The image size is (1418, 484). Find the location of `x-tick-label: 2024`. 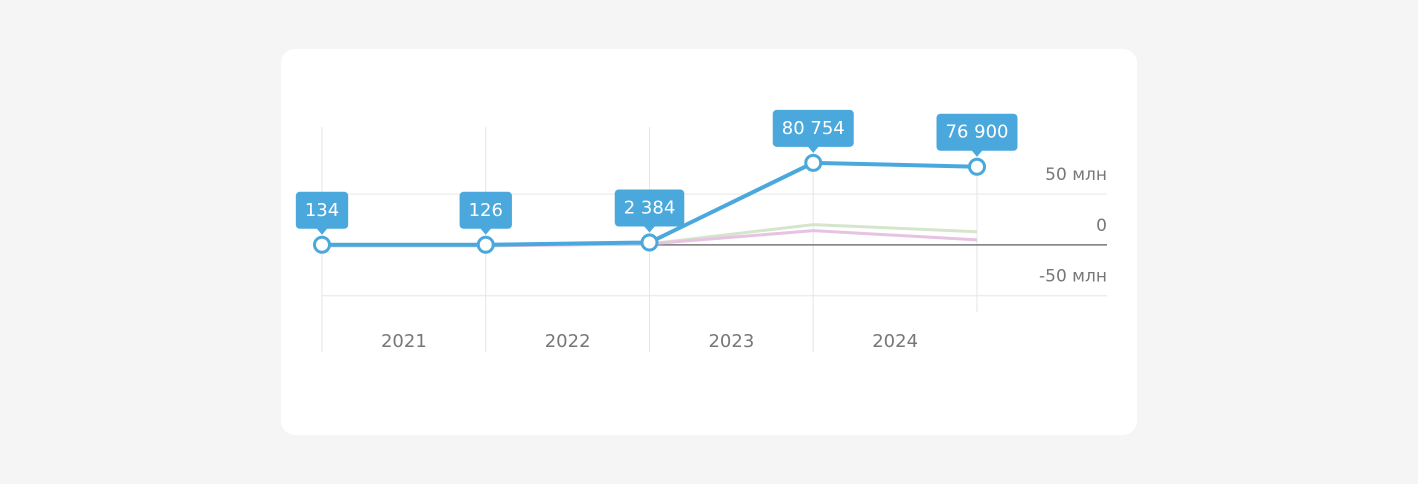

x-tick-label: 2024 is located at coordinates (895, 341).